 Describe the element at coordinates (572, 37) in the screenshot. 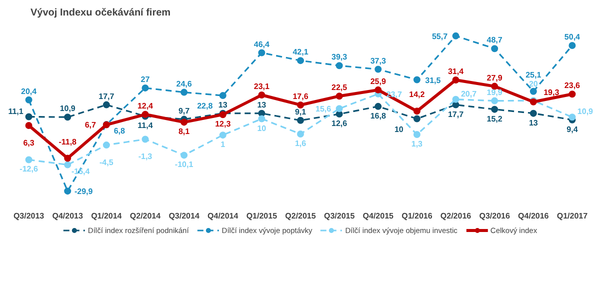

I see `data-label: 50,4` at that location.